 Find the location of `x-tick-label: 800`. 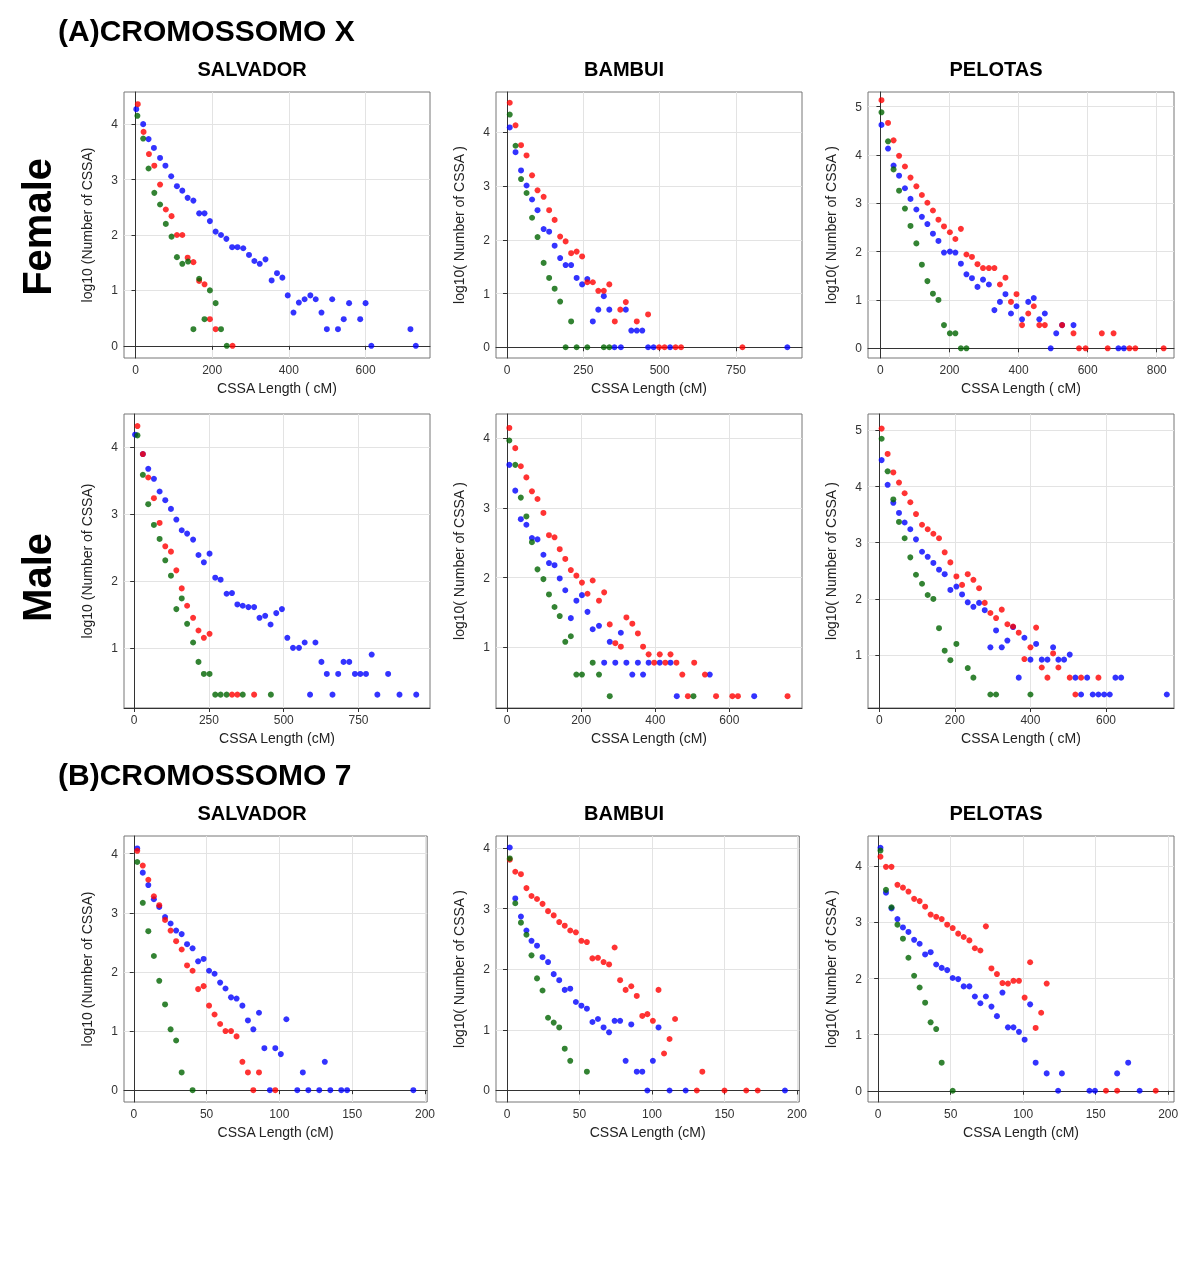

x-tick-label: 800 is located at coordinates (1157, 370).